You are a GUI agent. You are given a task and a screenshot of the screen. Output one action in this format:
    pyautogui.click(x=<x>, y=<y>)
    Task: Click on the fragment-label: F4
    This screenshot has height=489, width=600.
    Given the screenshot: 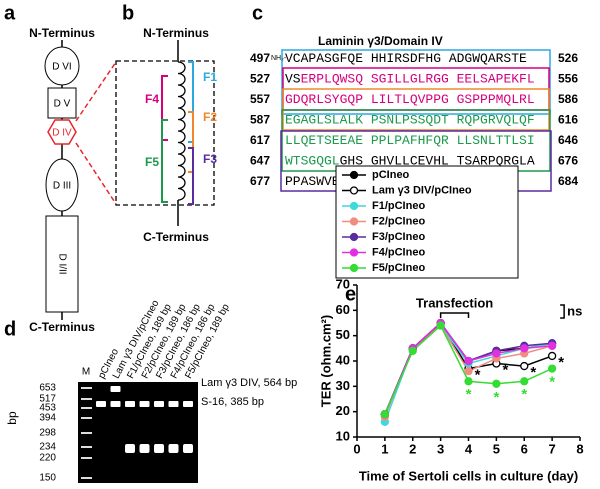 What is the action you would take?
    pyautogui.click(x=152, y=99)
    